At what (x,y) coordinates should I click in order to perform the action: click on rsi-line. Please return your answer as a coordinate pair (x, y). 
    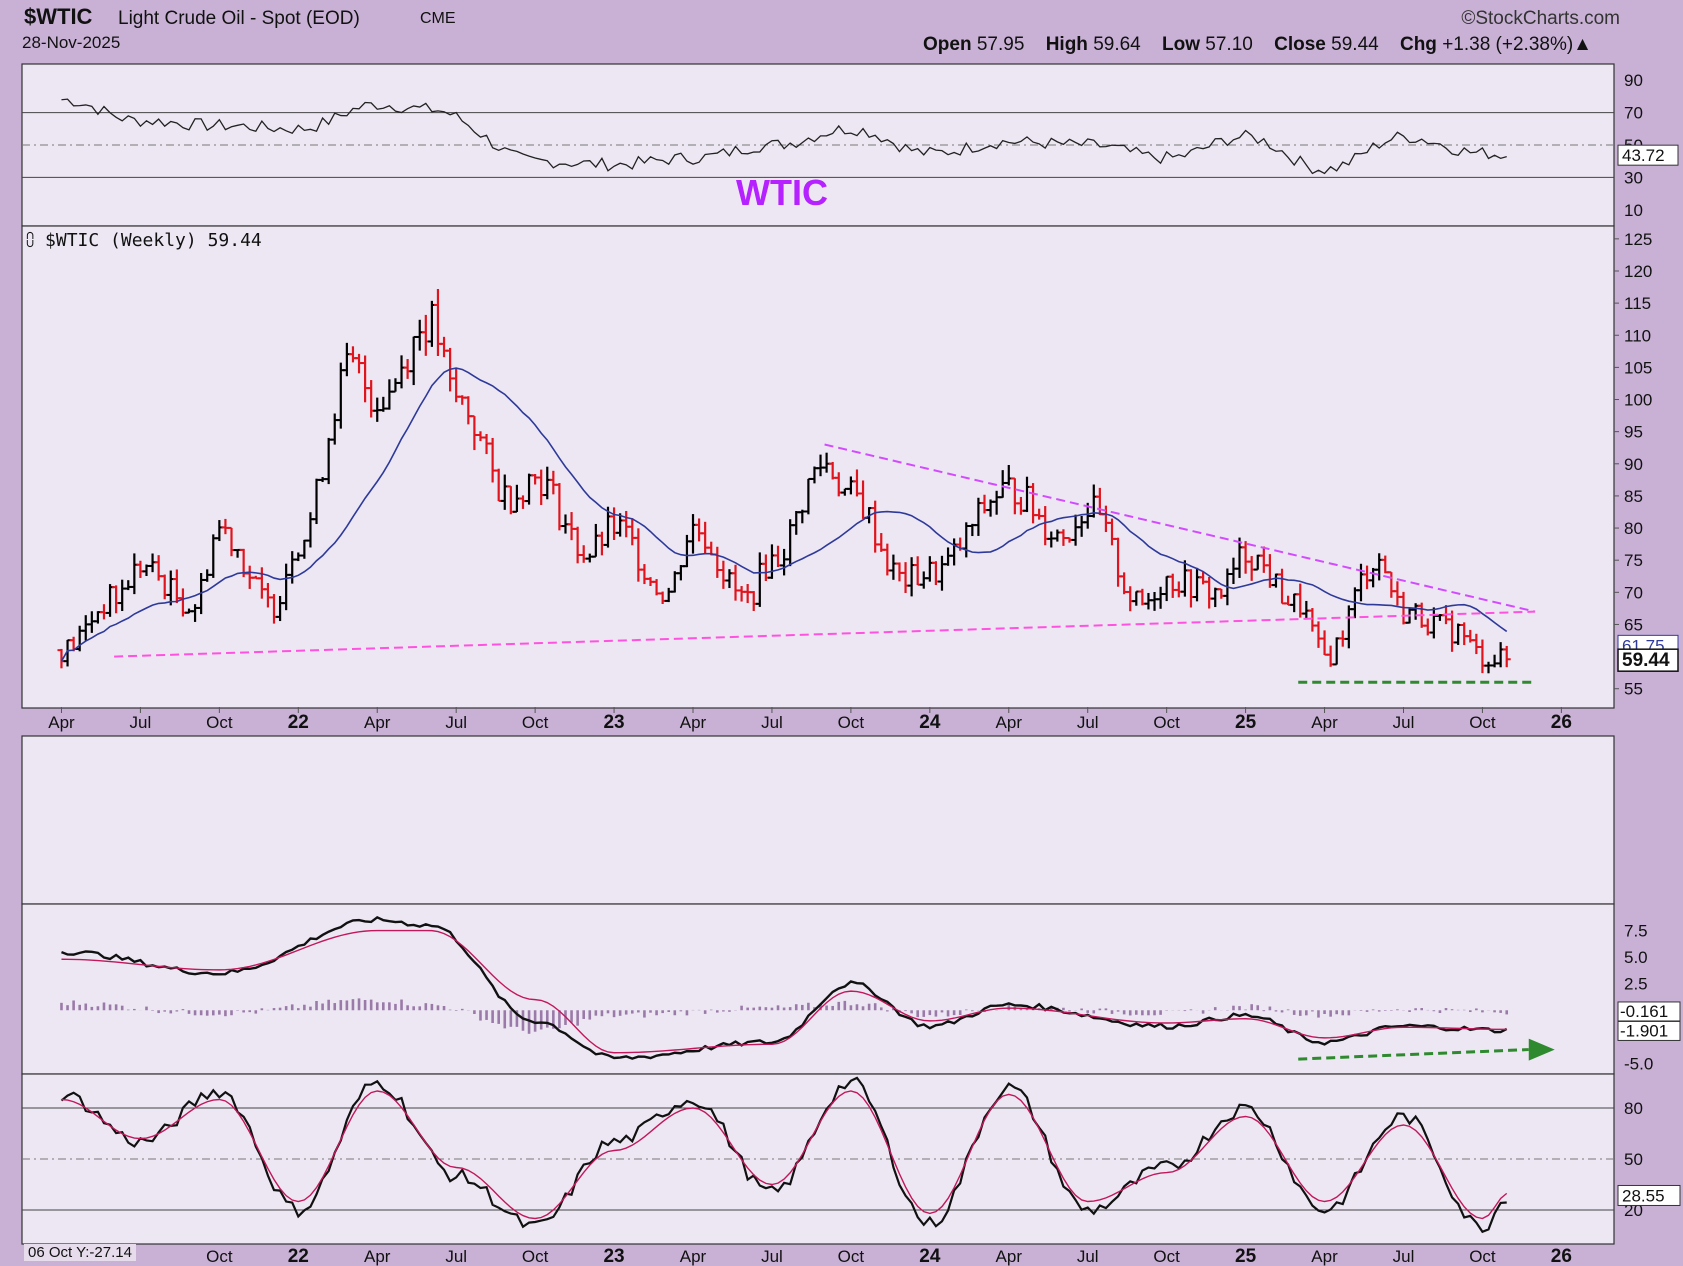
    Looking at the image, I should click on (784, 136).